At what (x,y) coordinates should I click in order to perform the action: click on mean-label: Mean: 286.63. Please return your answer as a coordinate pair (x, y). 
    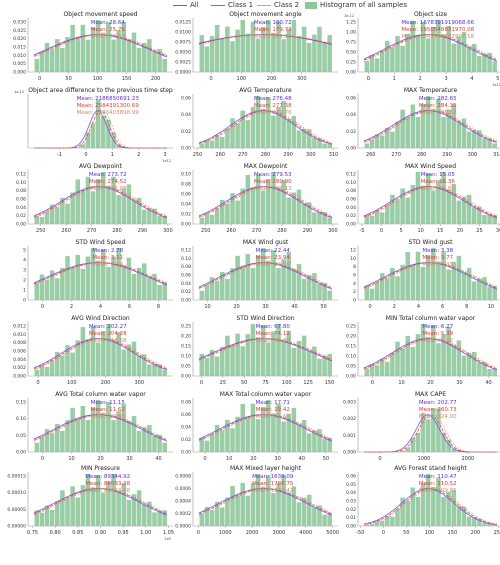
    Looking at the image, I should click on (438, 113).